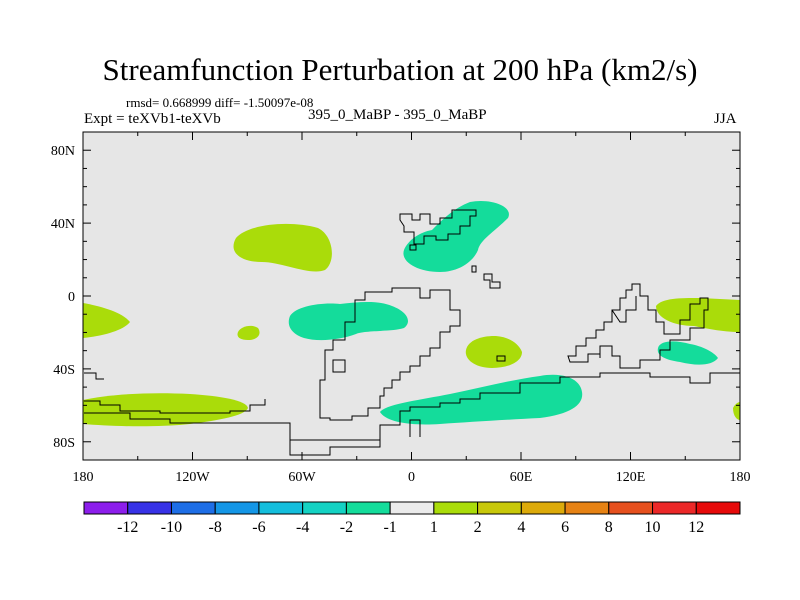  I want to click on coastline, so click(501, 358).